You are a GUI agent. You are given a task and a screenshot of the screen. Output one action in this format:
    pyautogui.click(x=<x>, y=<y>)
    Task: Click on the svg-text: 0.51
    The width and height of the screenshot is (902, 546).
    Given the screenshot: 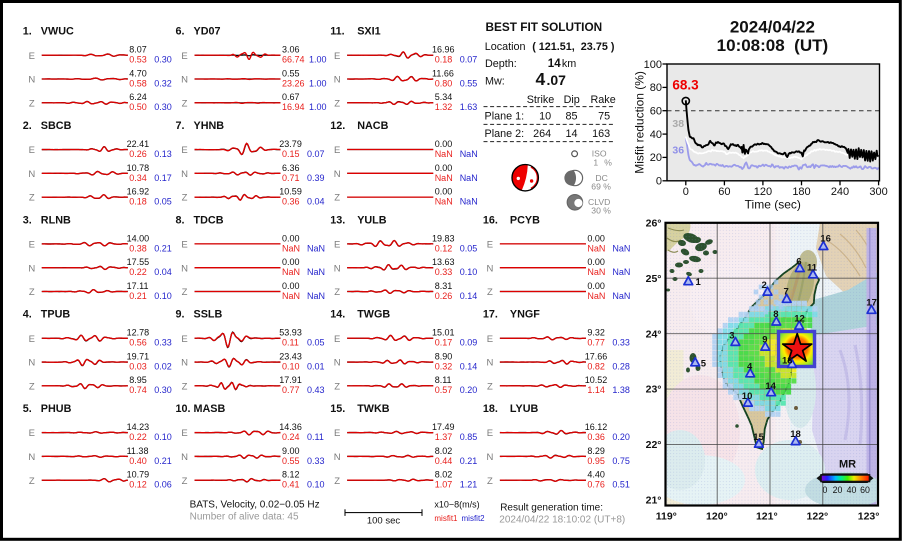 What is the action you would take?
    pyautogui.click(x=621, y=485)
    